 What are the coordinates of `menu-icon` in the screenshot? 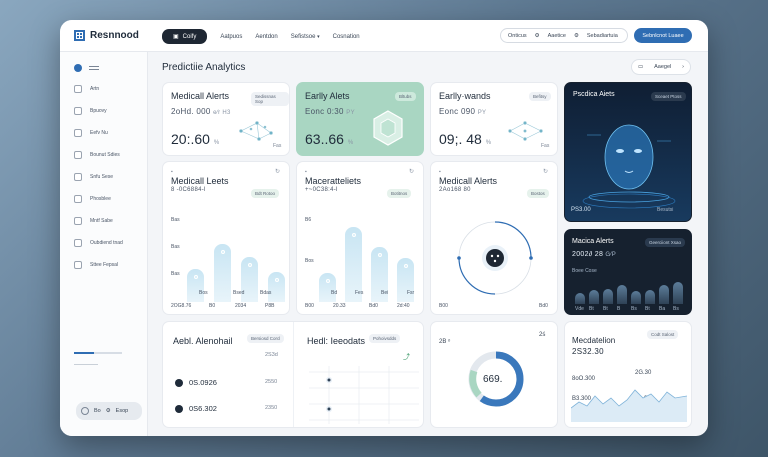 It's located at (94, 68).